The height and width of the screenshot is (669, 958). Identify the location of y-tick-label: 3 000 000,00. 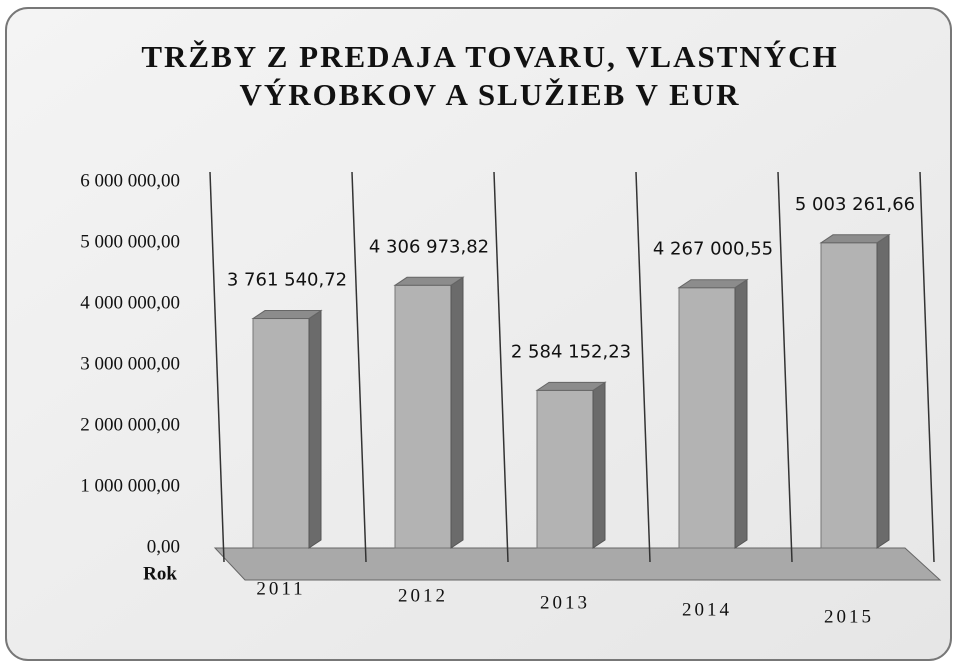
(130, 363).